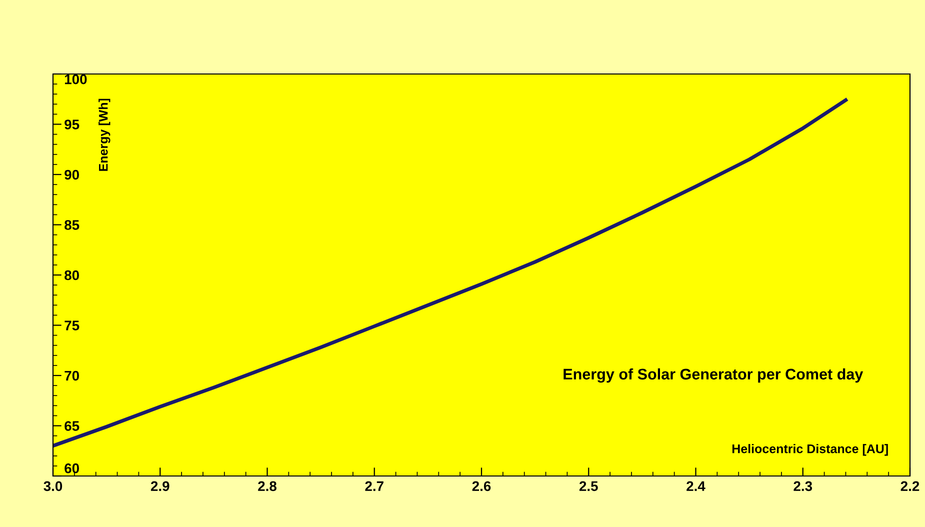 This screenshot has width=925, height=527. I want to click on text: Energy of Solar Generator per Comet day, so click(714, 375).